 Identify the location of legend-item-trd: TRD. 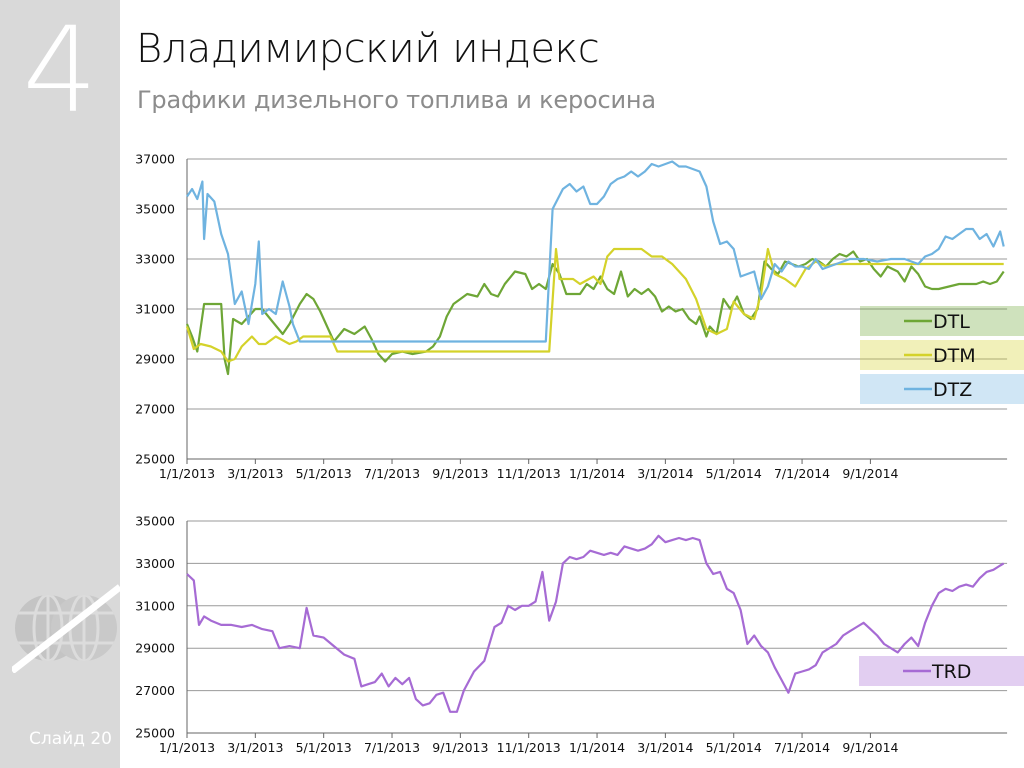
(941, 671).